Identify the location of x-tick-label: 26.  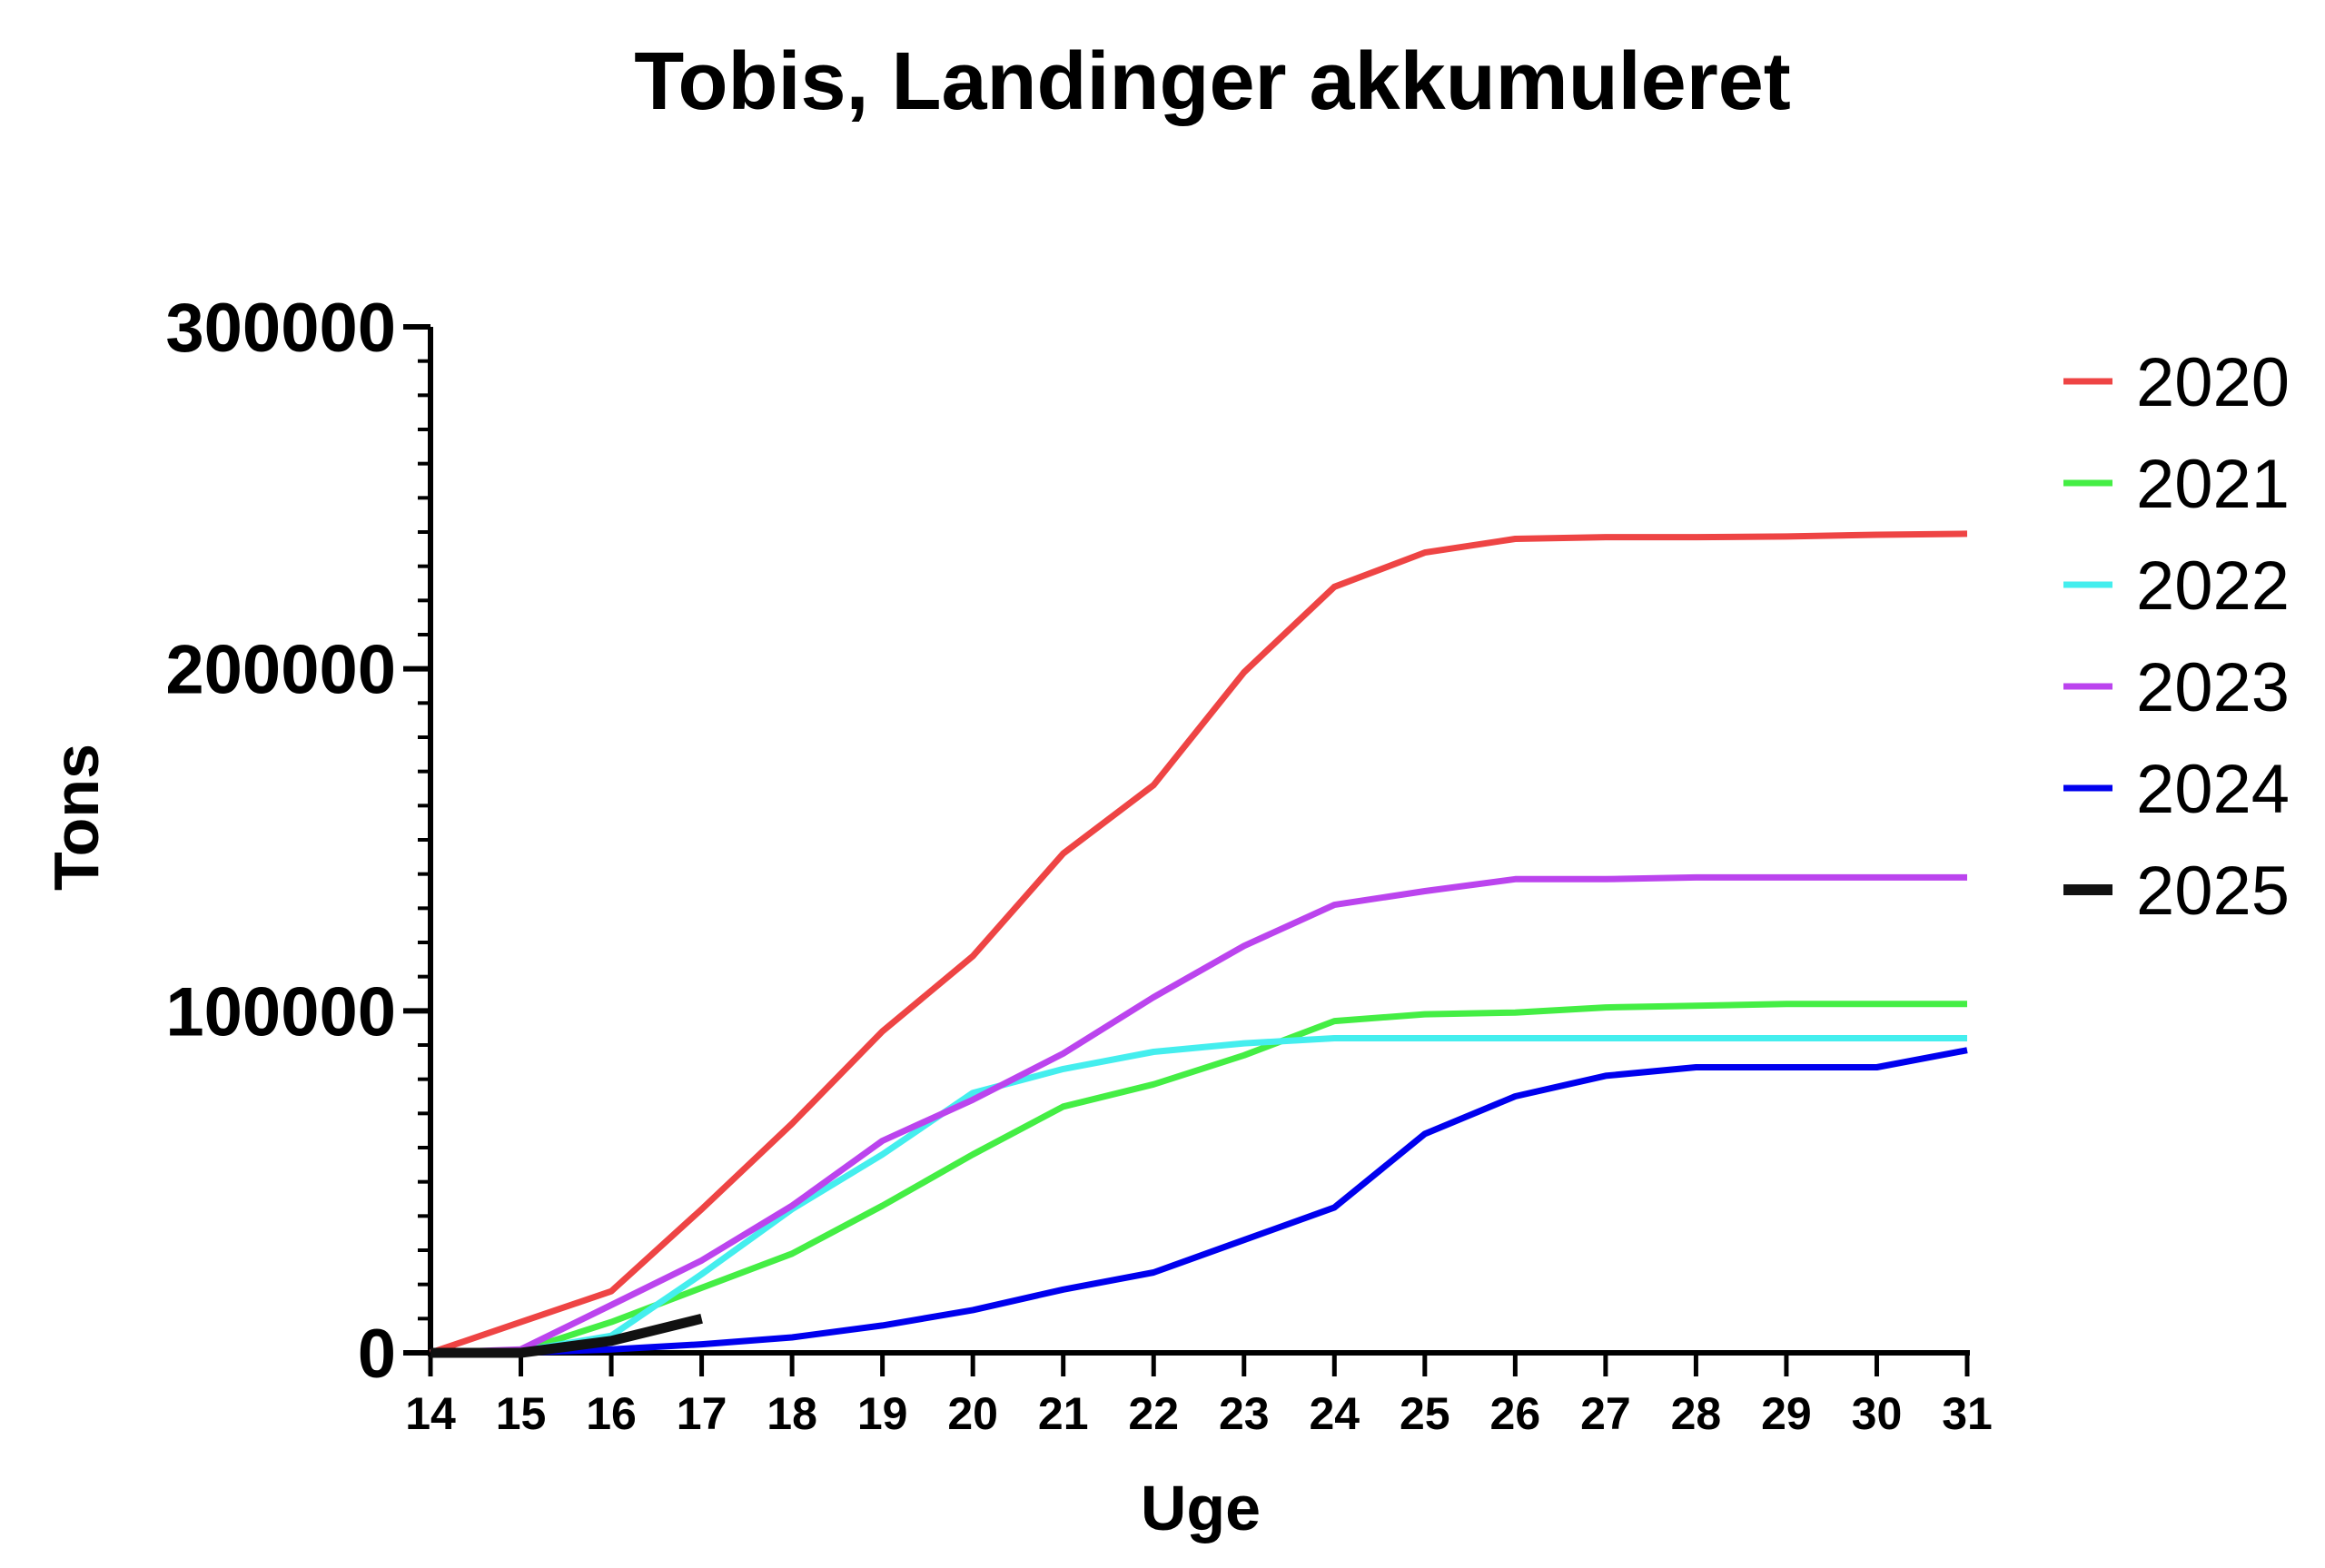
(1515, 1413).